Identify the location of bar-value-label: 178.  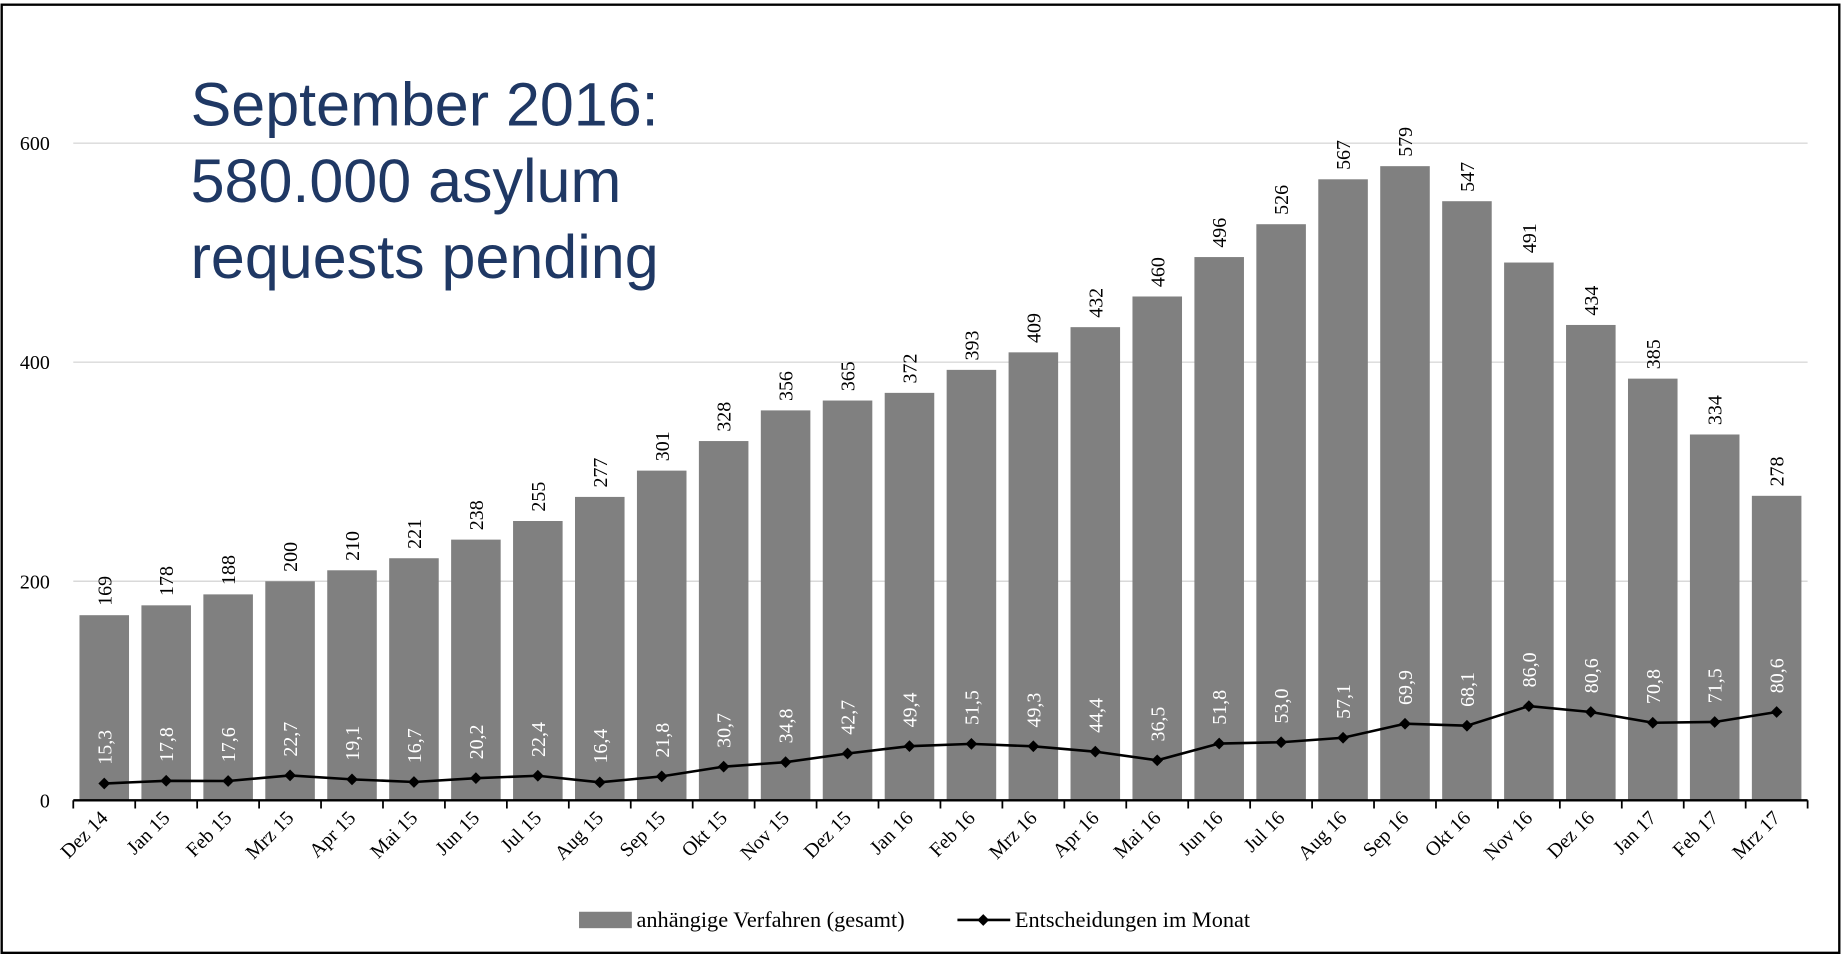
(167, 581).